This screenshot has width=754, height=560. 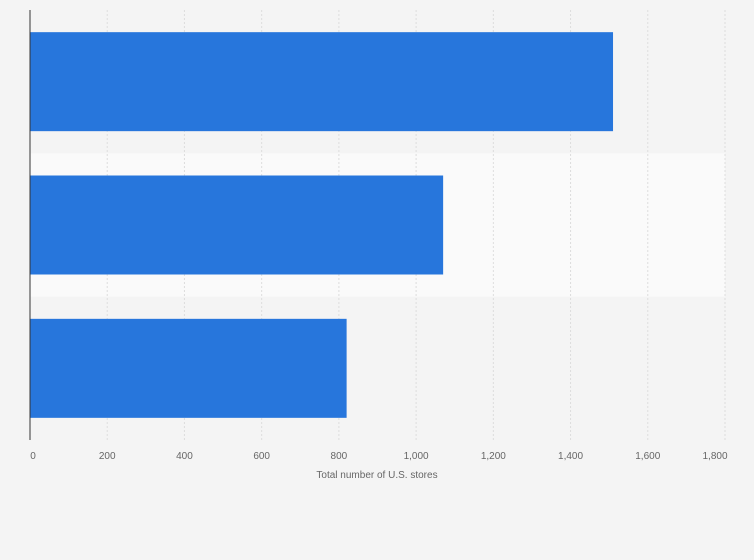 I want to click on x-axis-title: Total number of U.S. stores, so click(x=376, y=475).